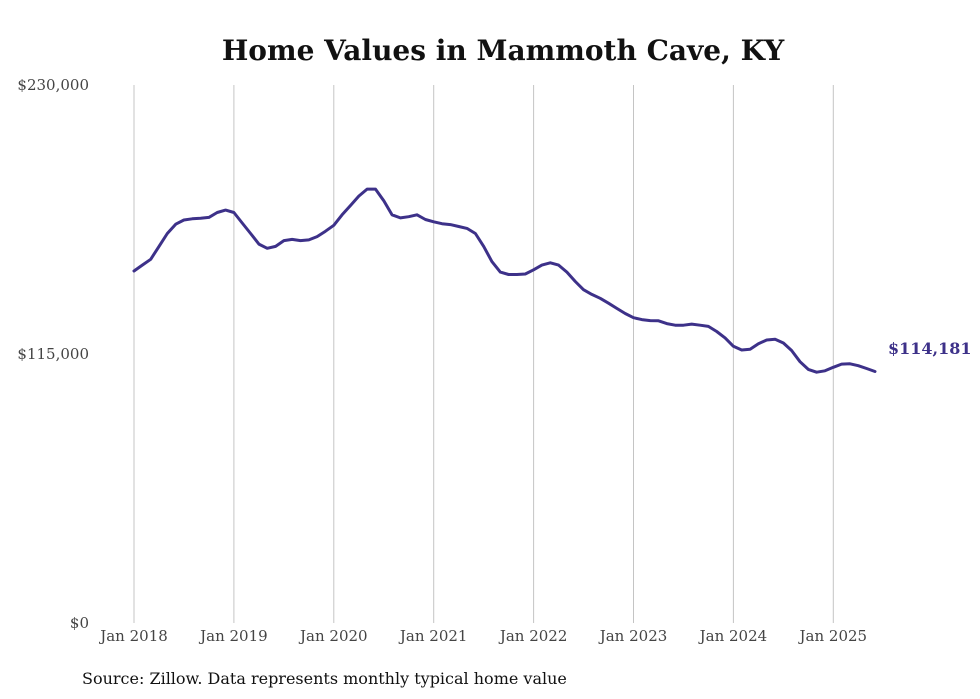  I want to click on x-tick-label: Jan 2022, so click(533, 636).